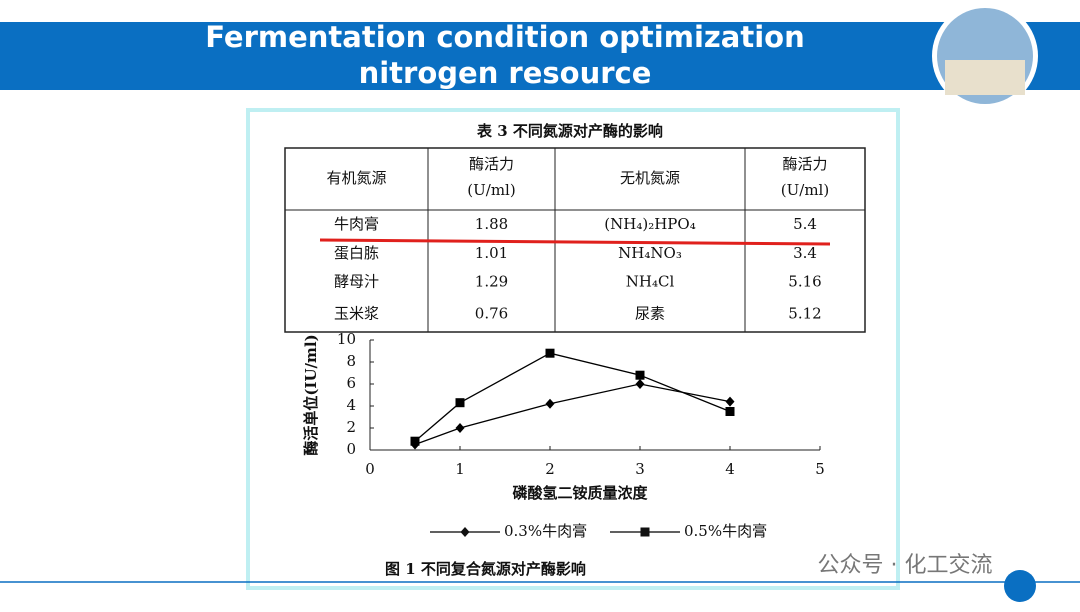  What do you see at coordinates (356, 253) in the screenshot?
I see `table-cell: 蛋白胨` at bounding box center [356, 253].